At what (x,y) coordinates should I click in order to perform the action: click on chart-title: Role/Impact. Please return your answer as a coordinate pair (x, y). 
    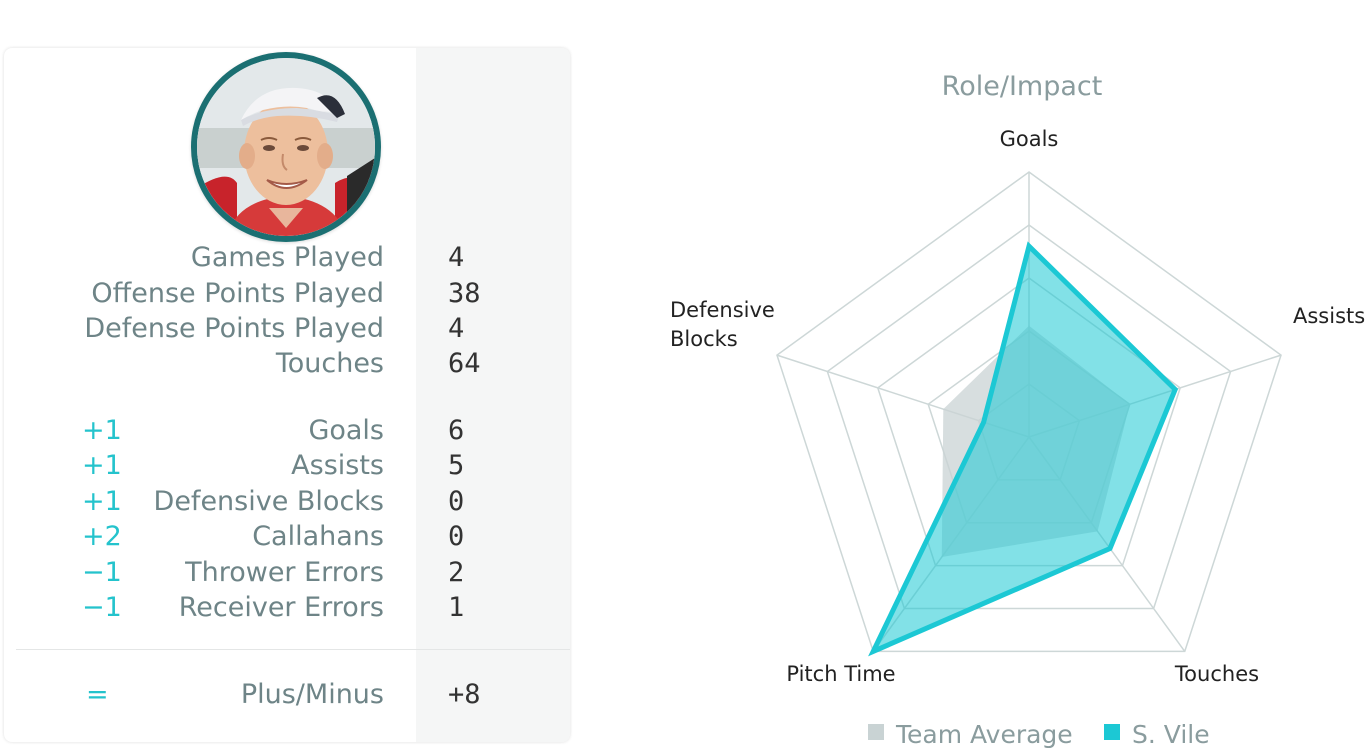
    Looking at the image, I should click on (1022, 86).